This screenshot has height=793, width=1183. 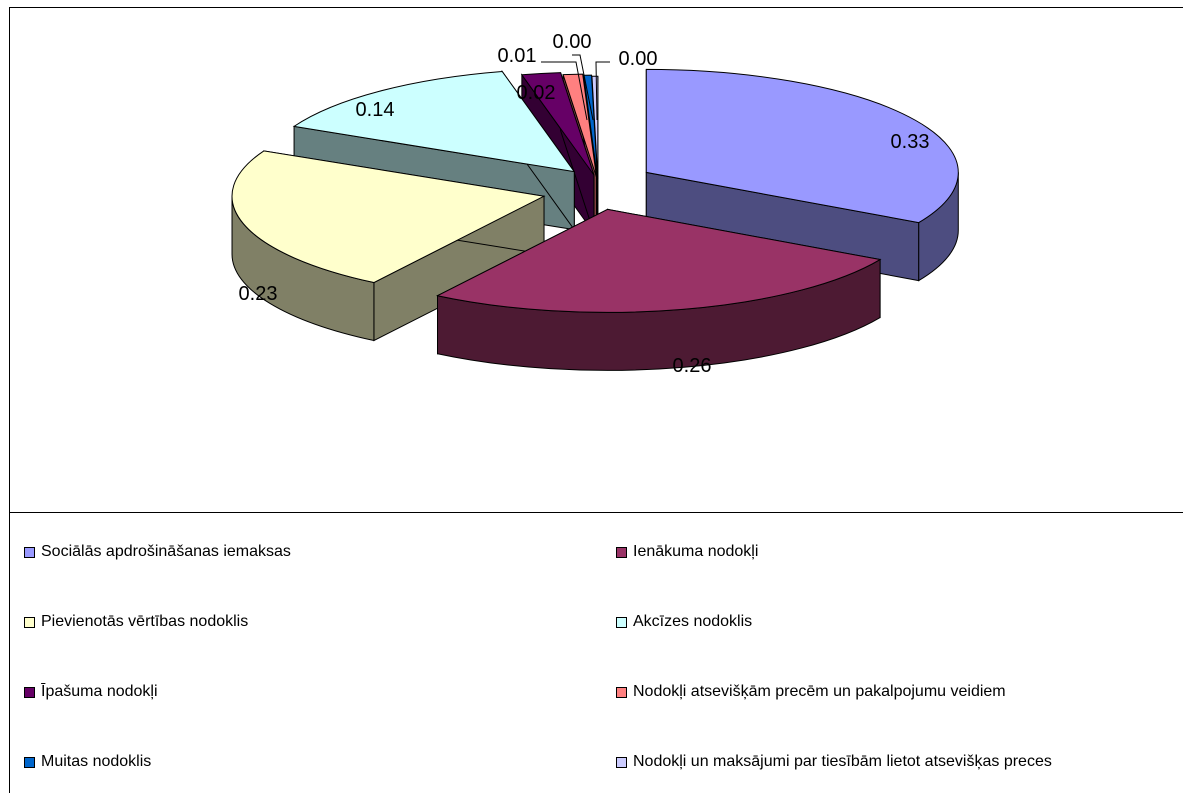 I want to click on data-label-8: 0.00, so click(x=638, y=59).